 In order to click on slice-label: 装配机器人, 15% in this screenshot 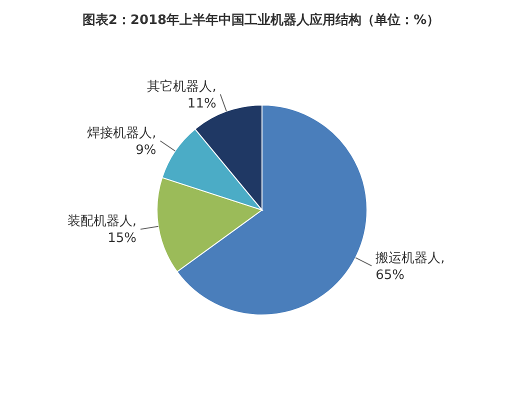, I will do `click(102, 230)`.